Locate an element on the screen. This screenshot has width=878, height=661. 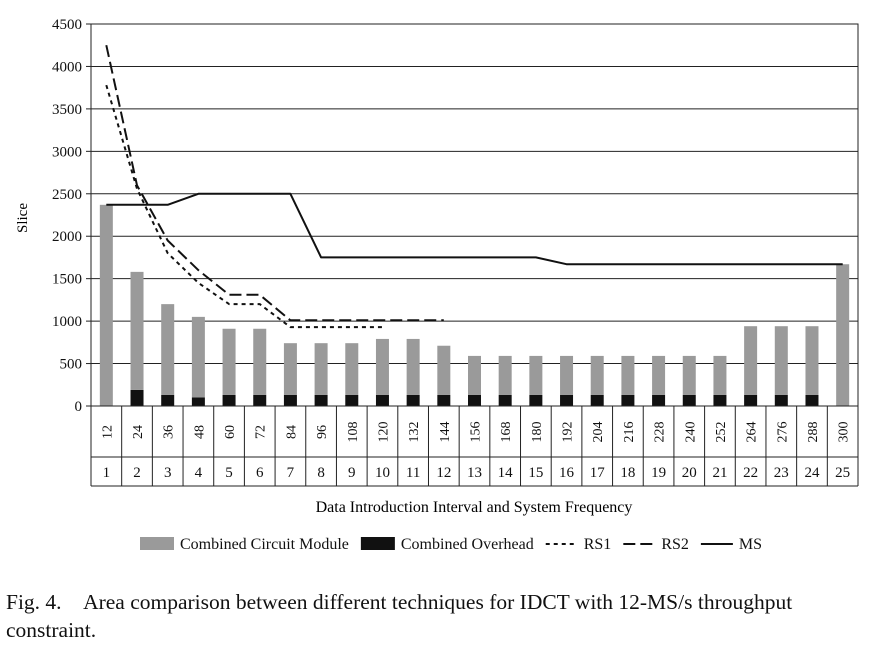
x-frequency-label: 96 is located at coordinates (322, 432).